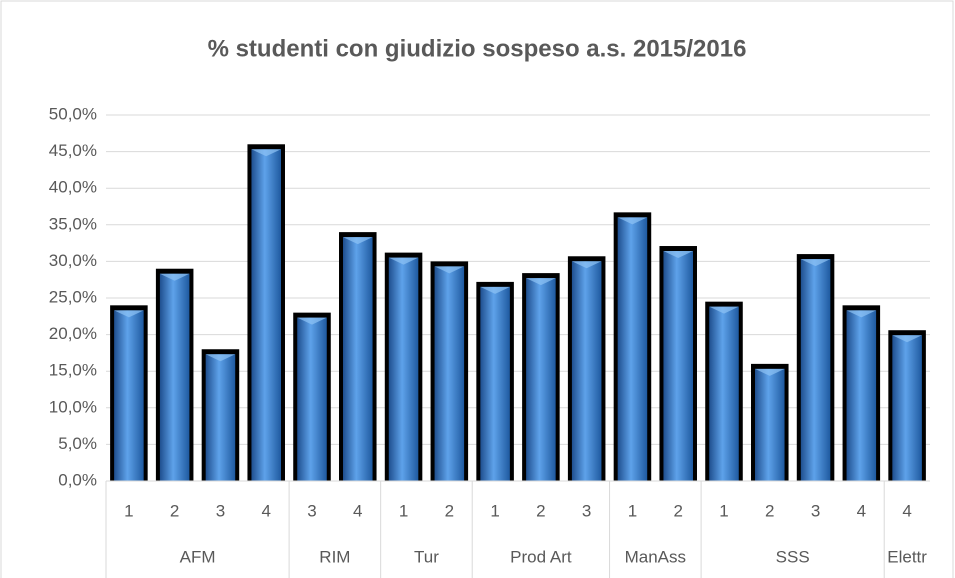 The width and height of the screenshot is (955, 578). Describe the element at coordinates (541, 556) in the screenshot. I see `group-label: Prod Art` at that location.